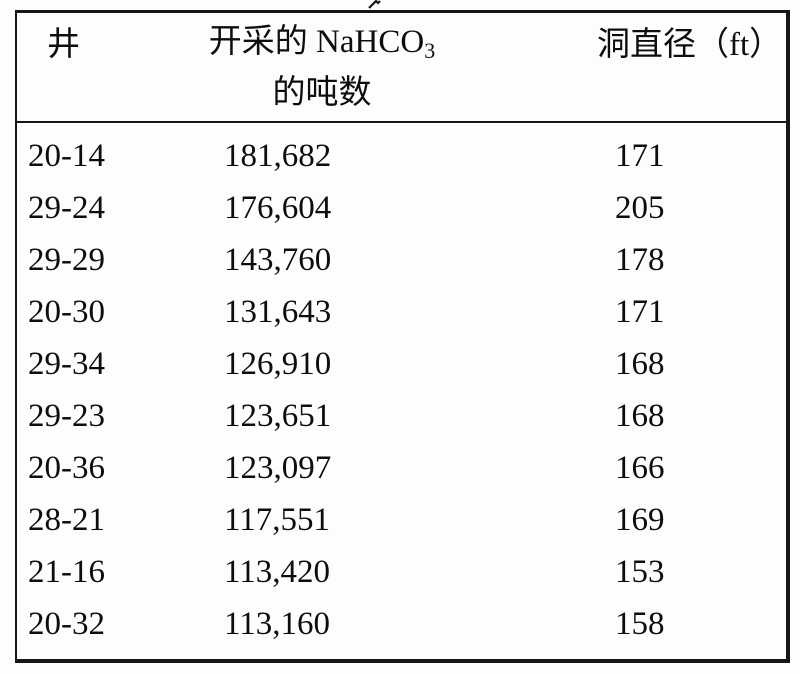  Describe the element at coordinates (401, 624) in the screenshot. I see `table-row: 20-32 113,160 158` at that location.